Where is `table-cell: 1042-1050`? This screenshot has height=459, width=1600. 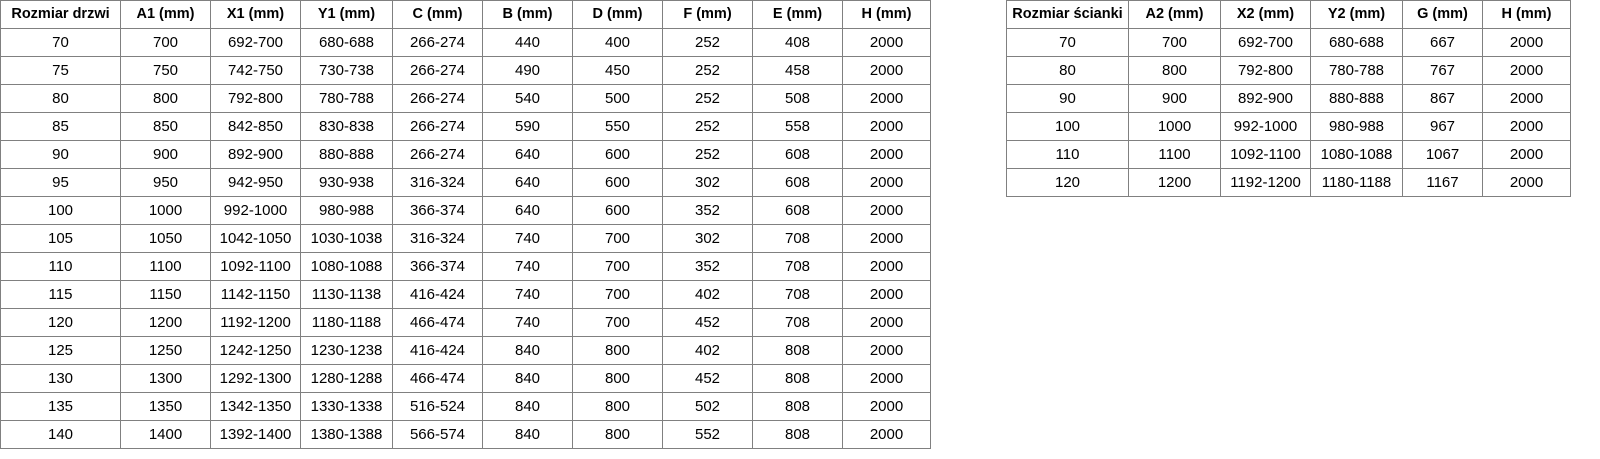 table-cell: 1042-1050 is located at coordinates (255, 238).